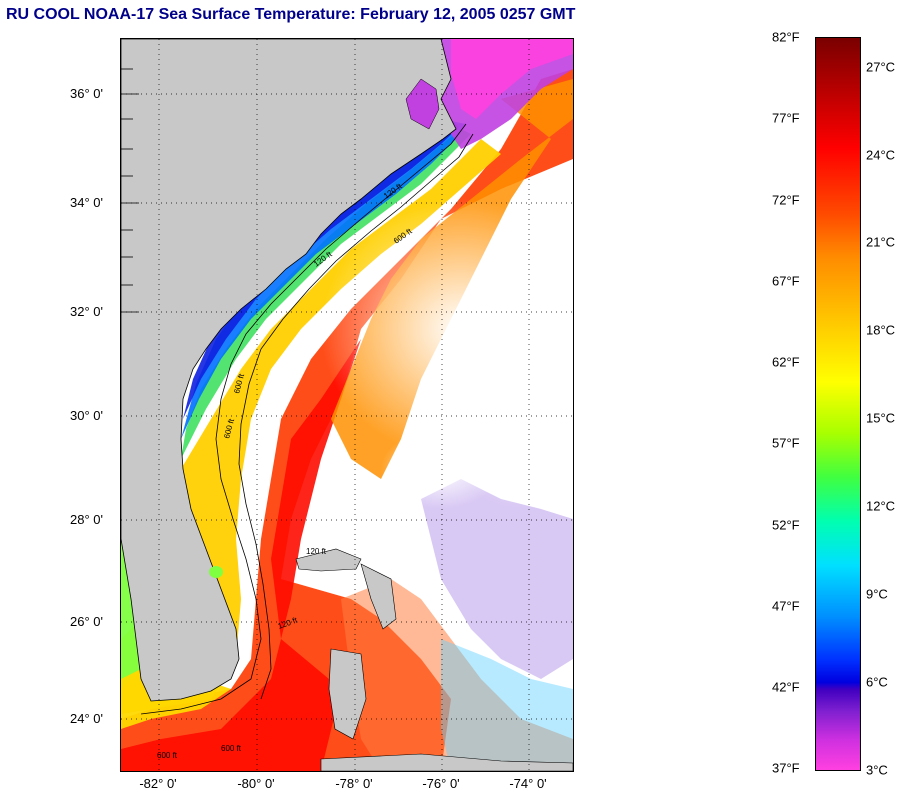 This screenshot has width=905, height=793. Describe the element at coordinates (241, 555) in the screenshot. I see `gulf-stream-core` at that location.